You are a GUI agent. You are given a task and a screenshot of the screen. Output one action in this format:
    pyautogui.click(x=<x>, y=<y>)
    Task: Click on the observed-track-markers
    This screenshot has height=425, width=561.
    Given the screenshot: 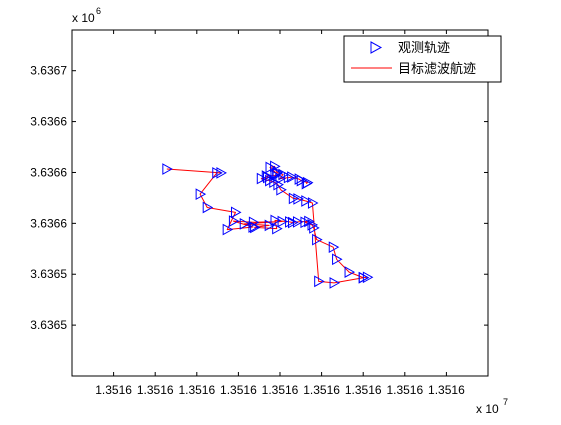 What is the action you would take?
    pyautogui.click(x=268, y=224)
    